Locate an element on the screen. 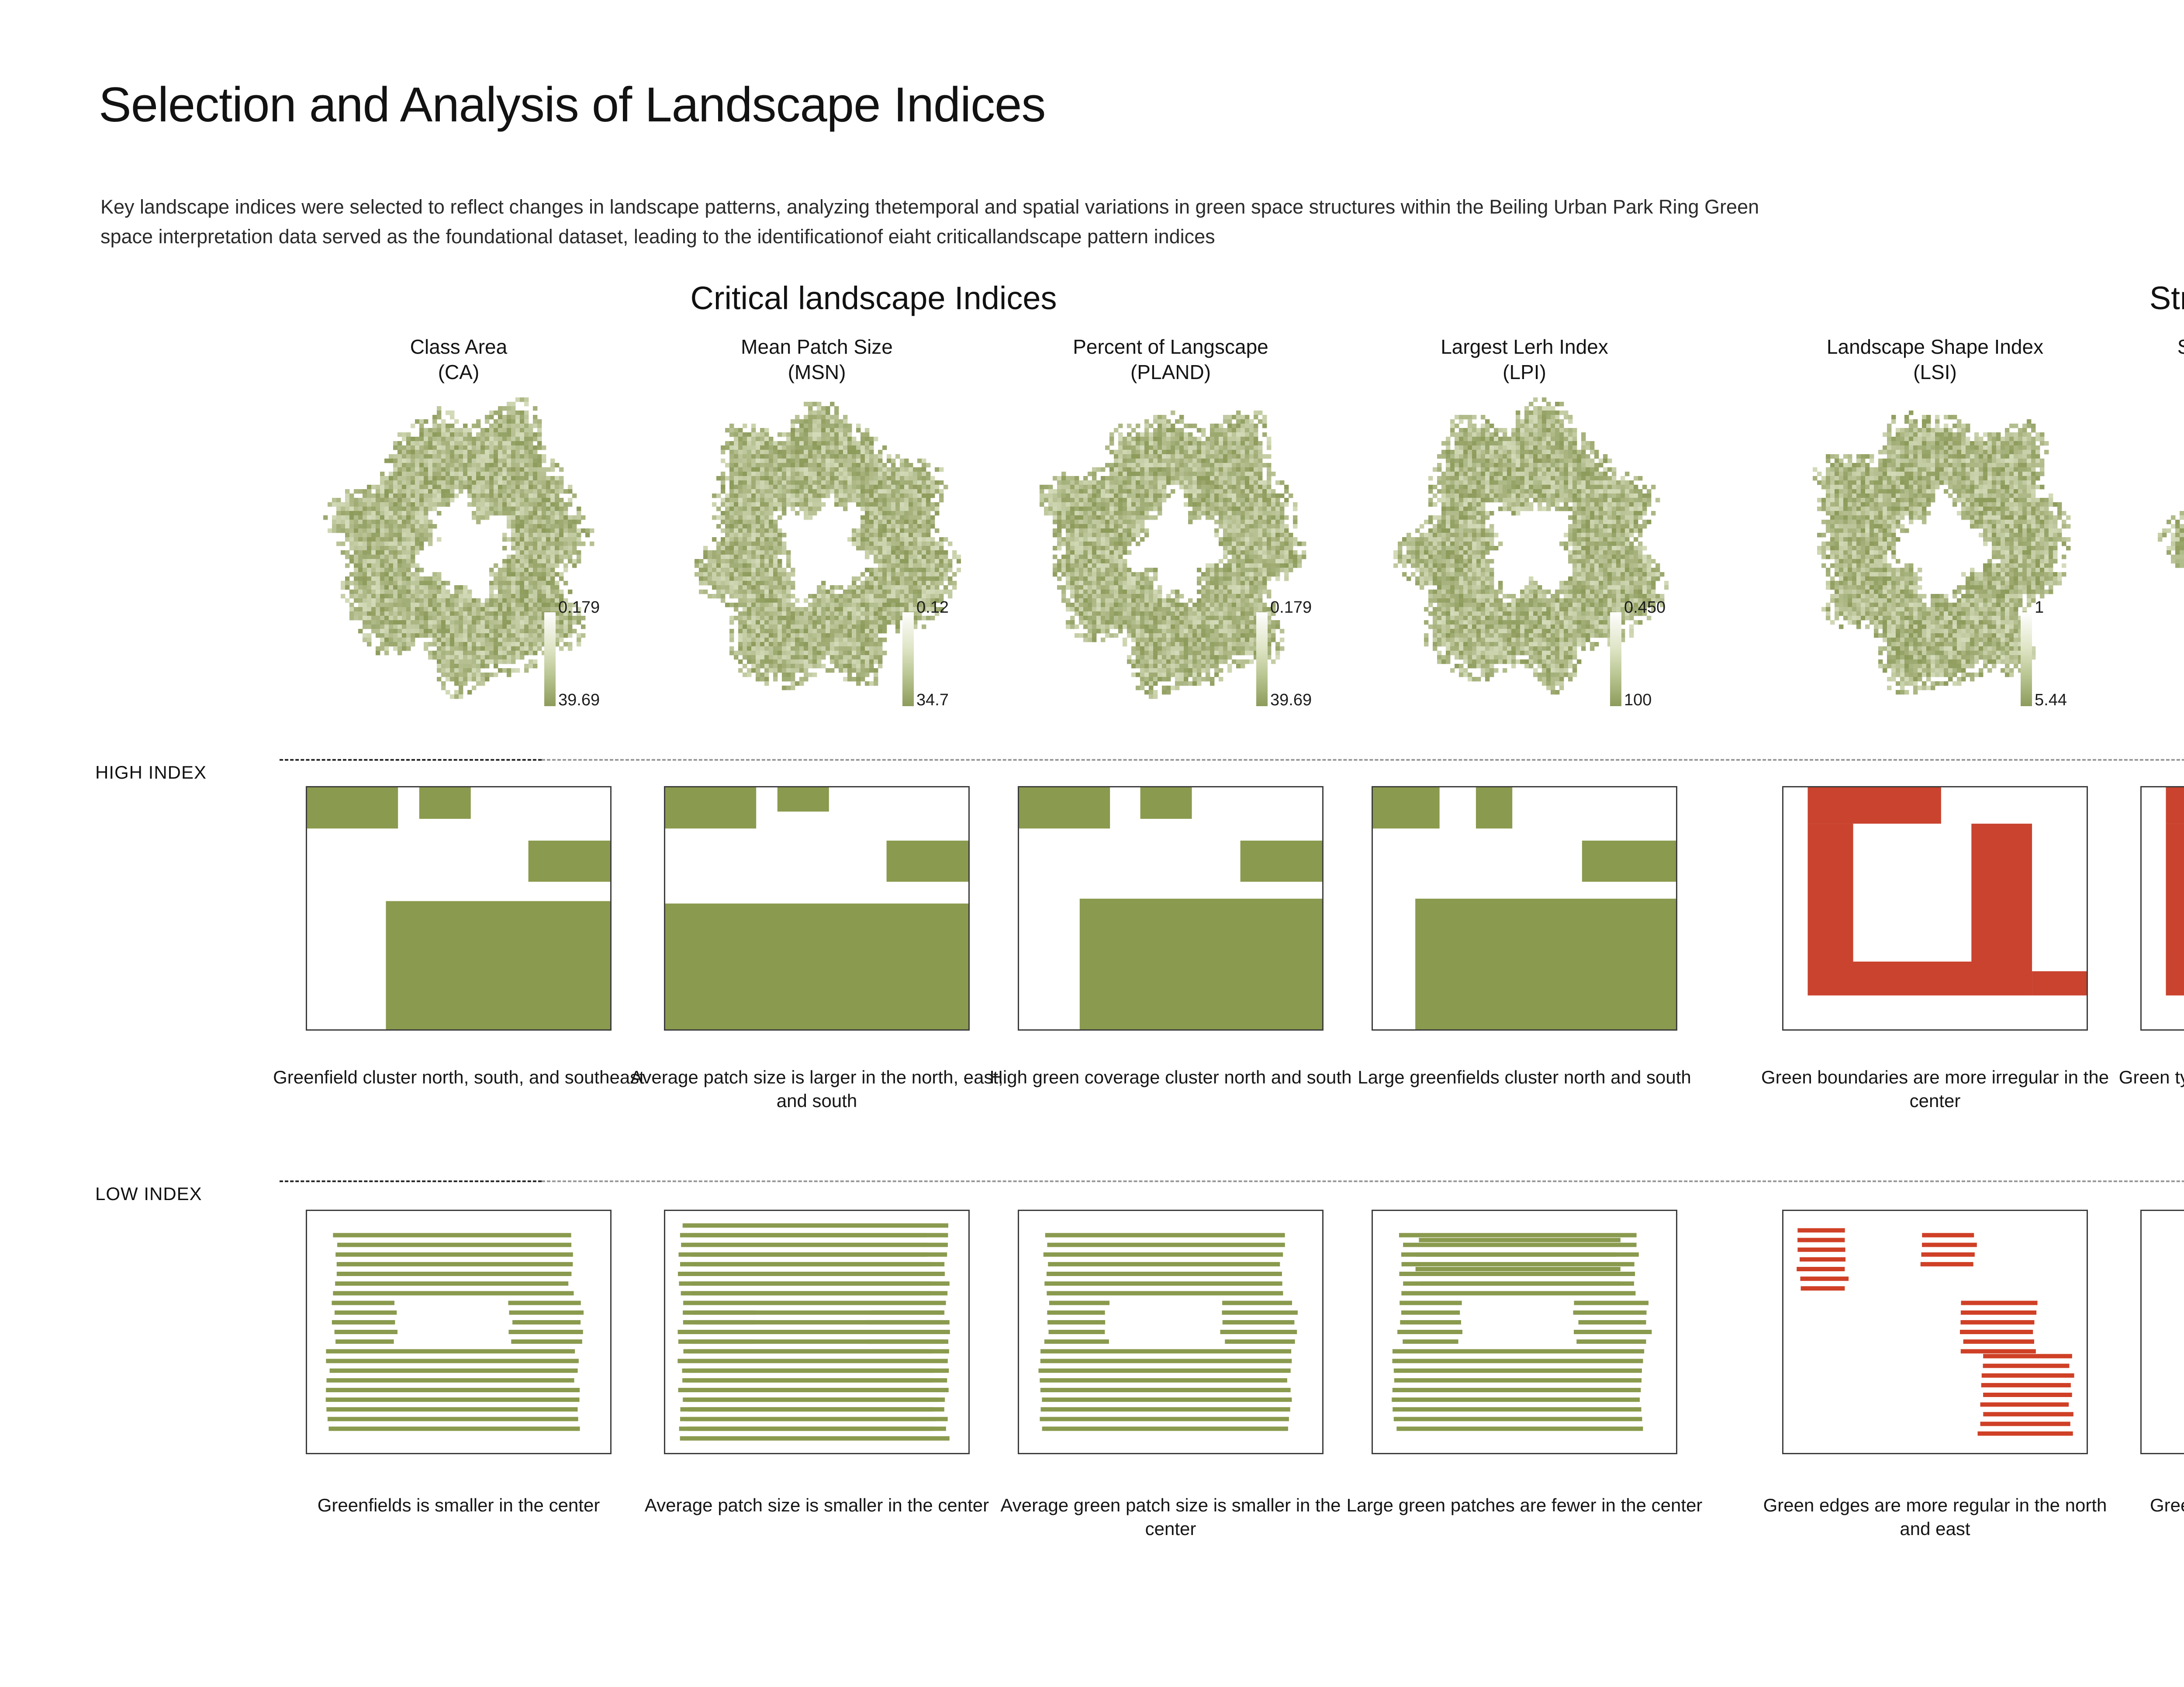 The width and height of the screenshot is (2184, 1687). column-header-shid: Shannon's Diversity Index (SHID) is located at coordinates (2144, 360).